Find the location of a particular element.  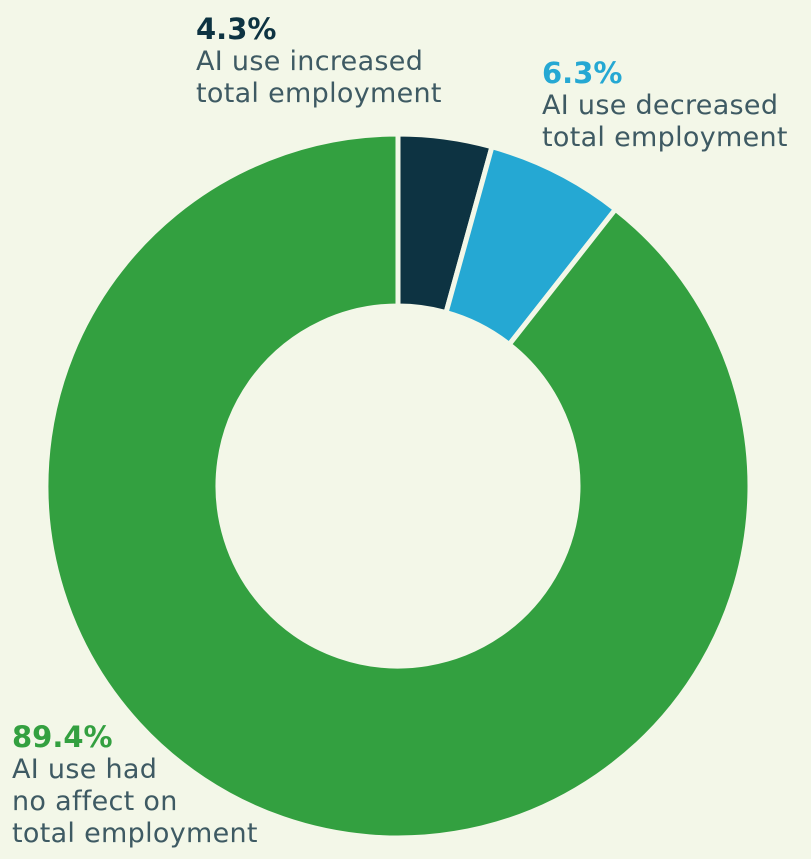

slice-percent-decreased: 6.3% is located at coordinates (582, 73).